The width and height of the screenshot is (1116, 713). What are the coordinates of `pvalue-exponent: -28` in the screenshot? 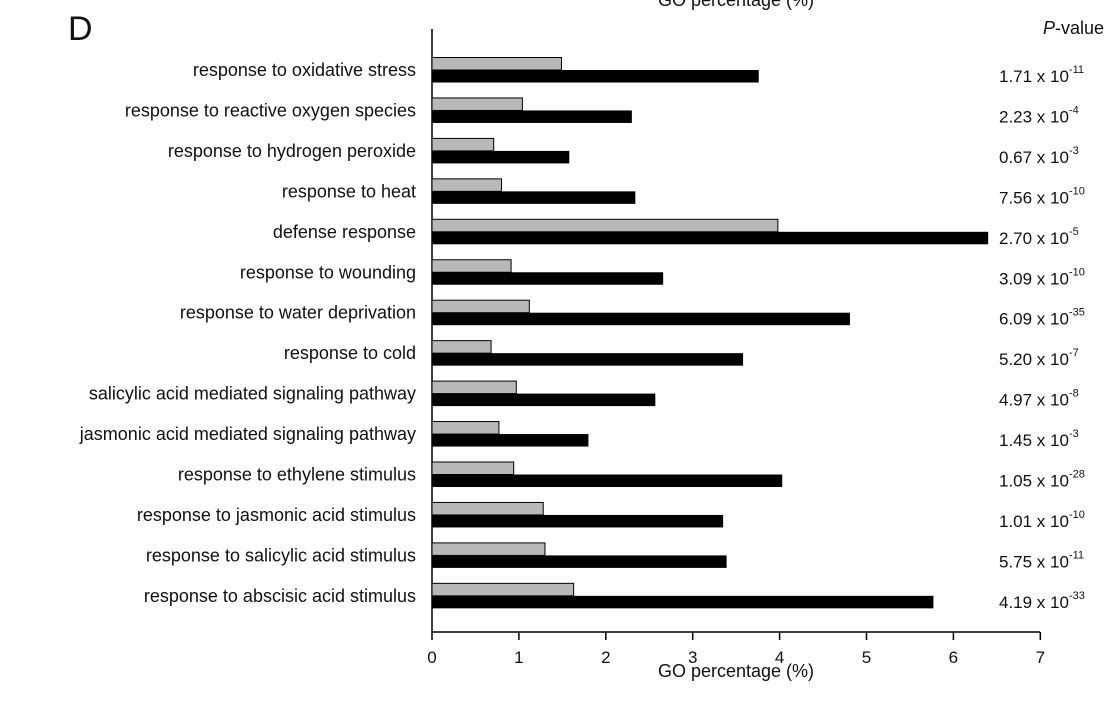 It's located at (1077, 475).